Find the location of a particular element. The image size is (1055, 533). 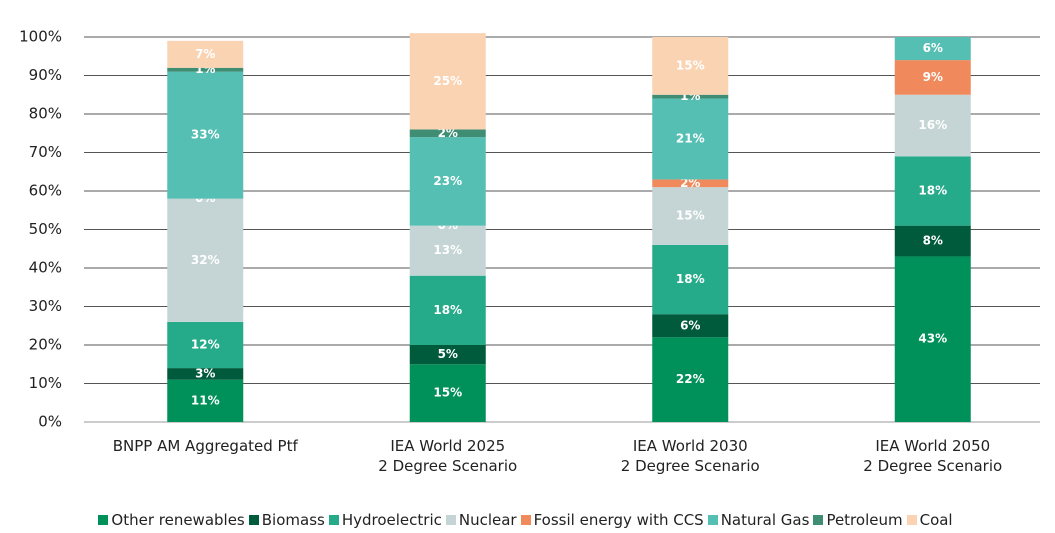

y-tick-label: 90% is located at coordinates (45, 75).